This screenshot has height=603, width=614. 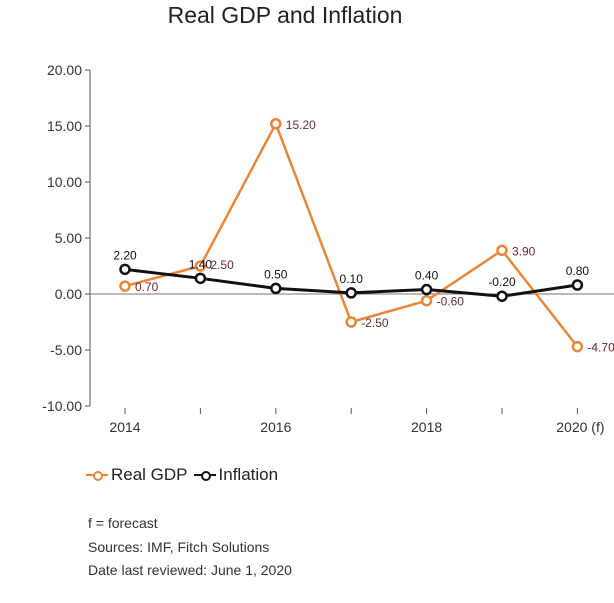 I want to click on legend-item-real-gdp: Real GDP, so click(x=137, y=475).